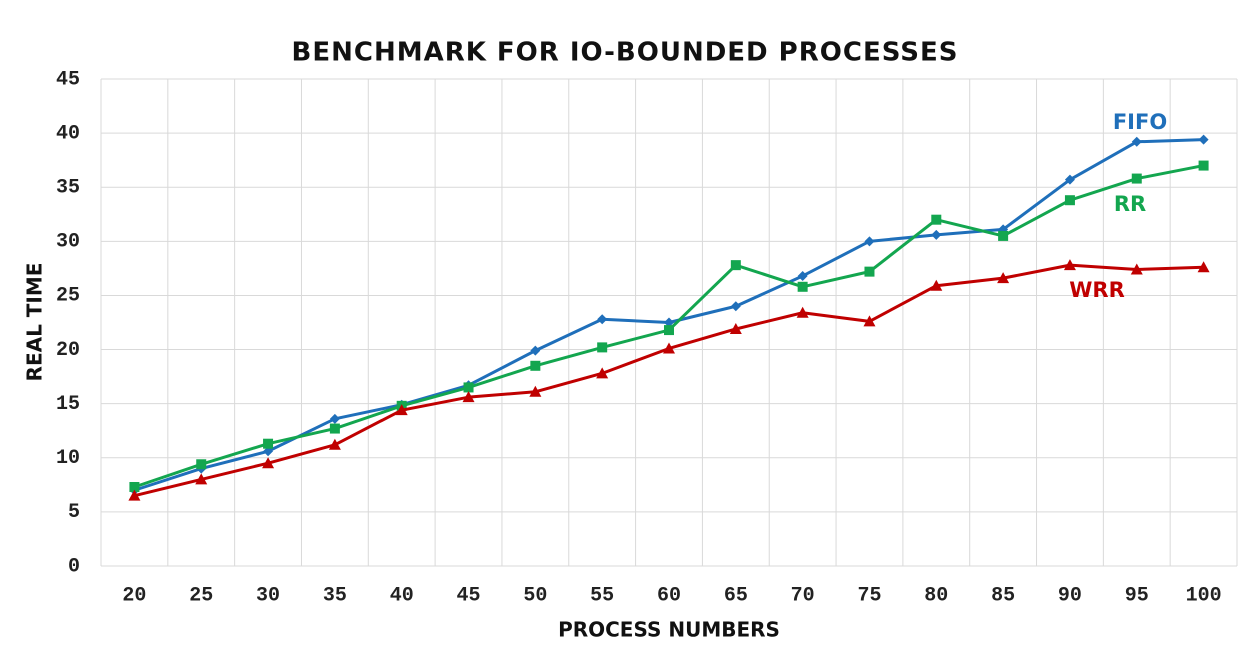  I want to click on y-tick-label: 40, so click(68, 133).